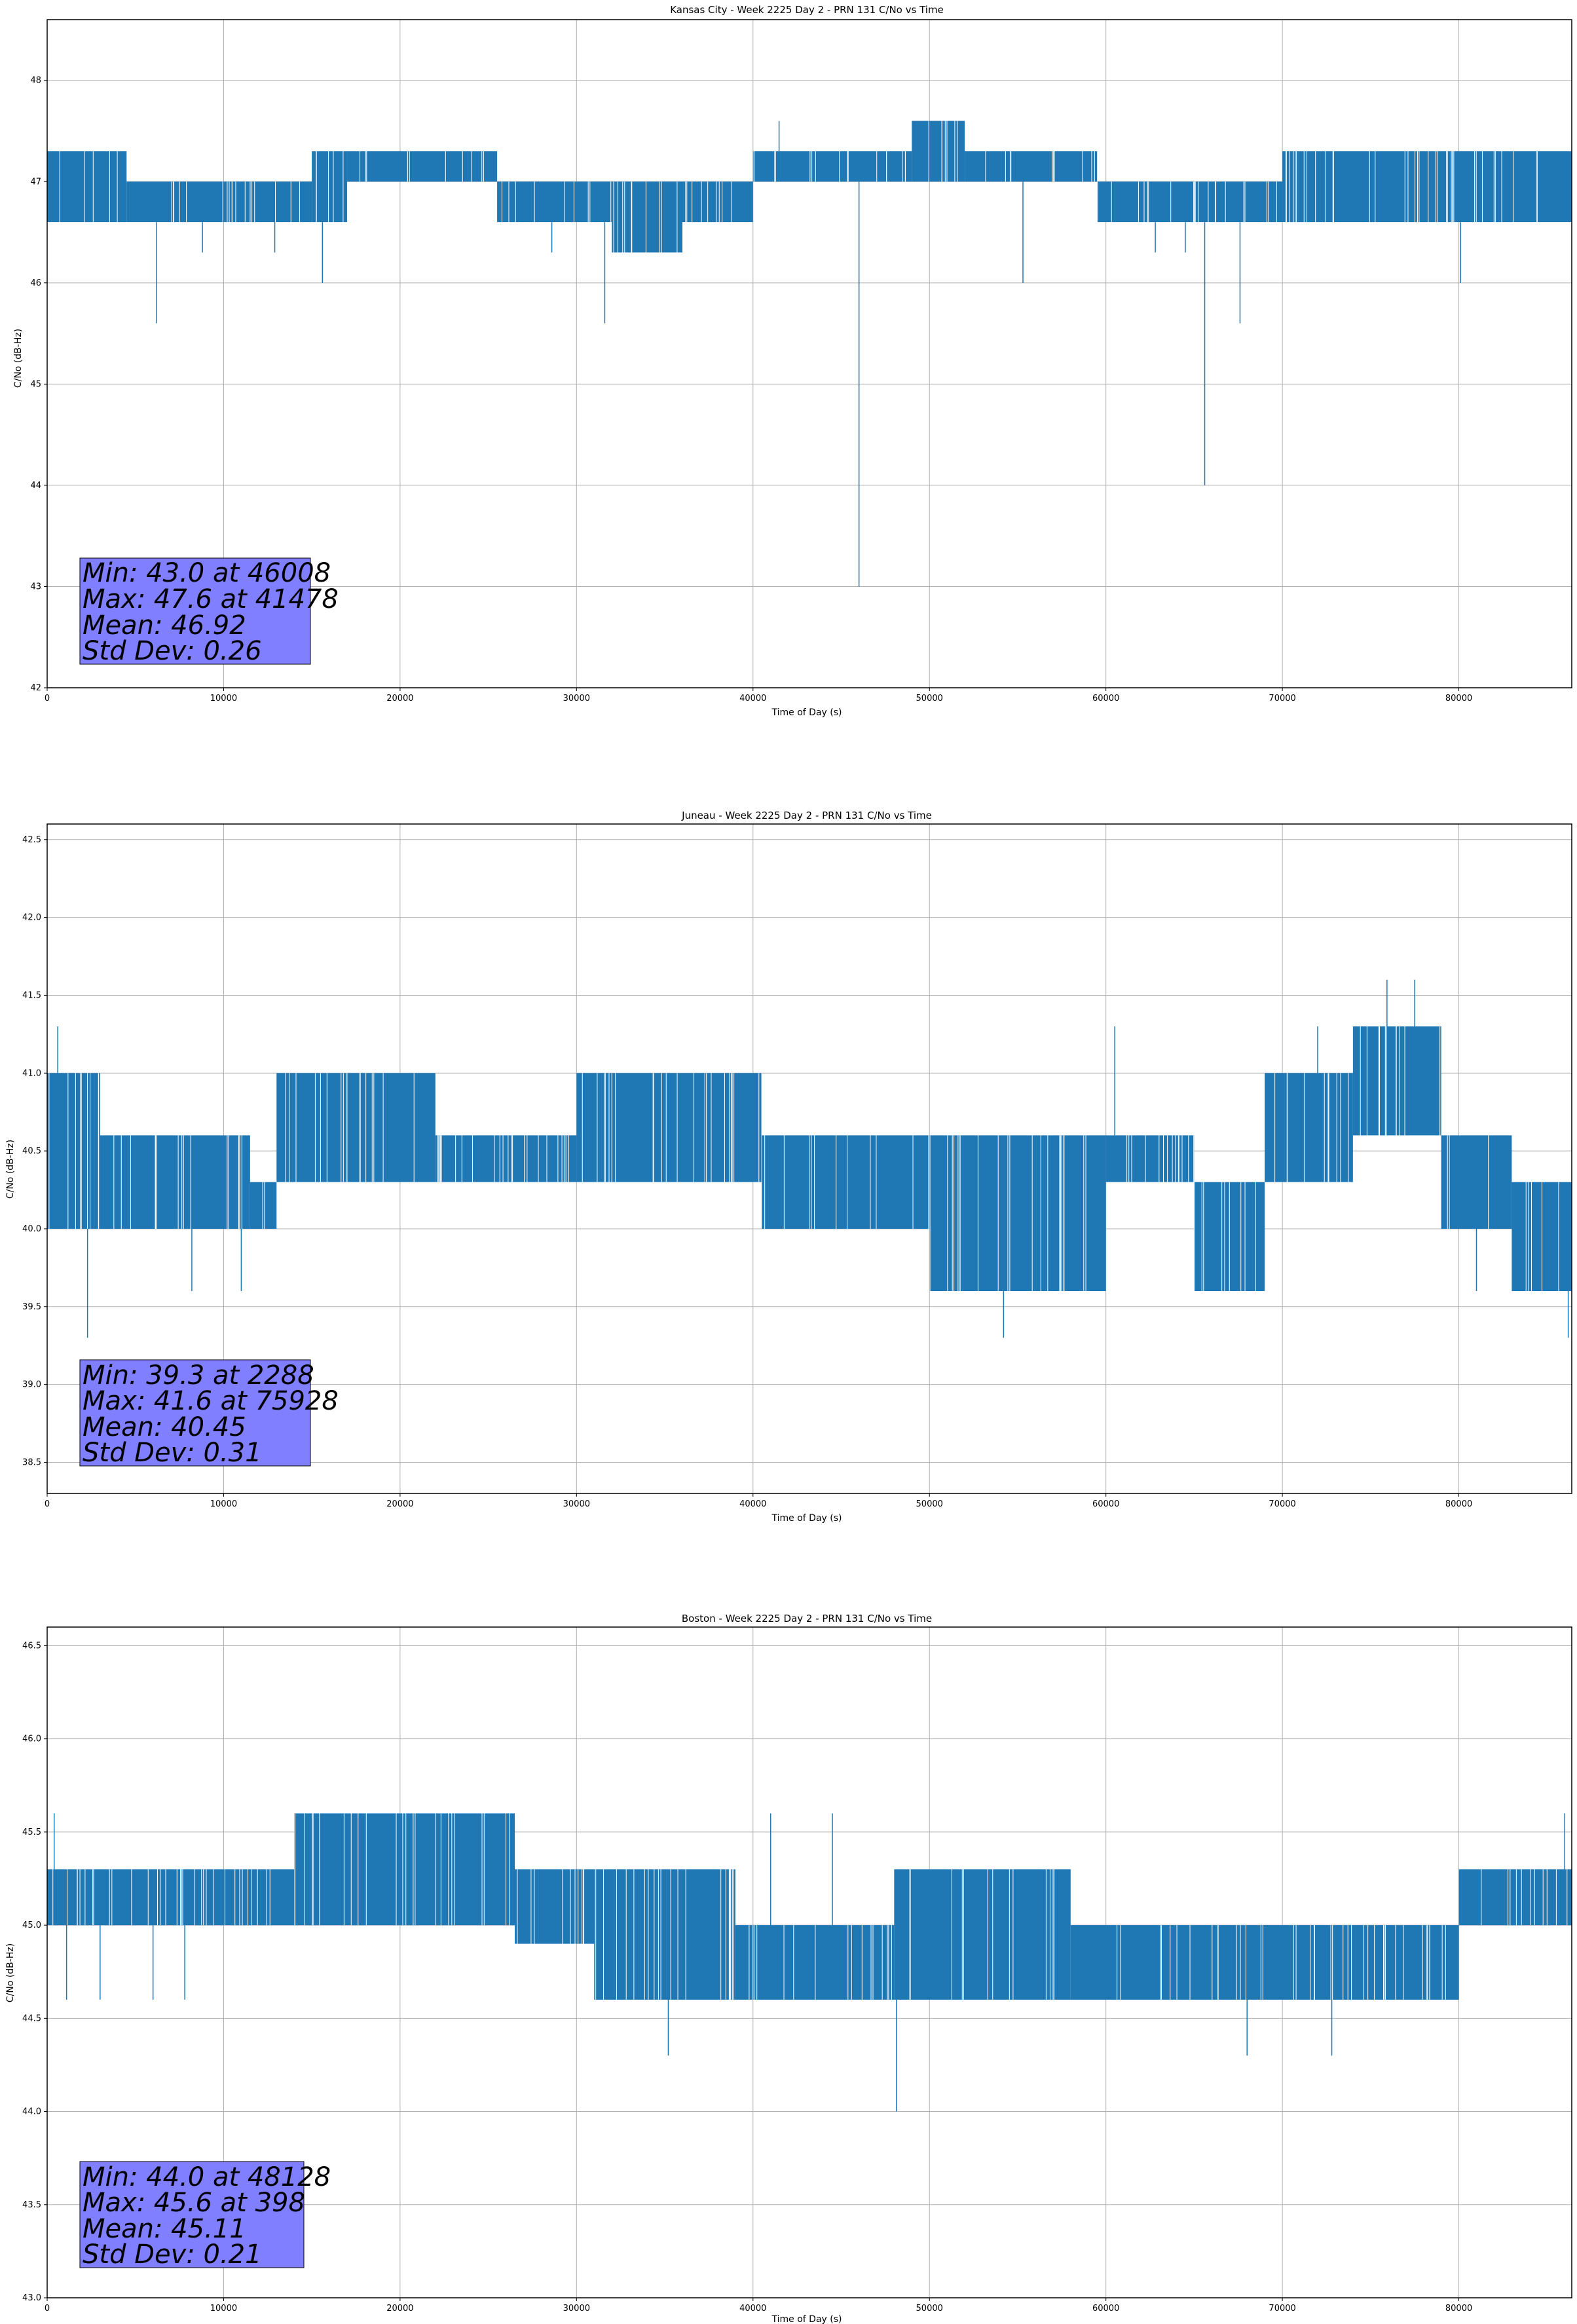 This screenshot has width=1577, height=2324. I want to click on stats-min: Min: 39.3 at 2288, so click(198, 1376).